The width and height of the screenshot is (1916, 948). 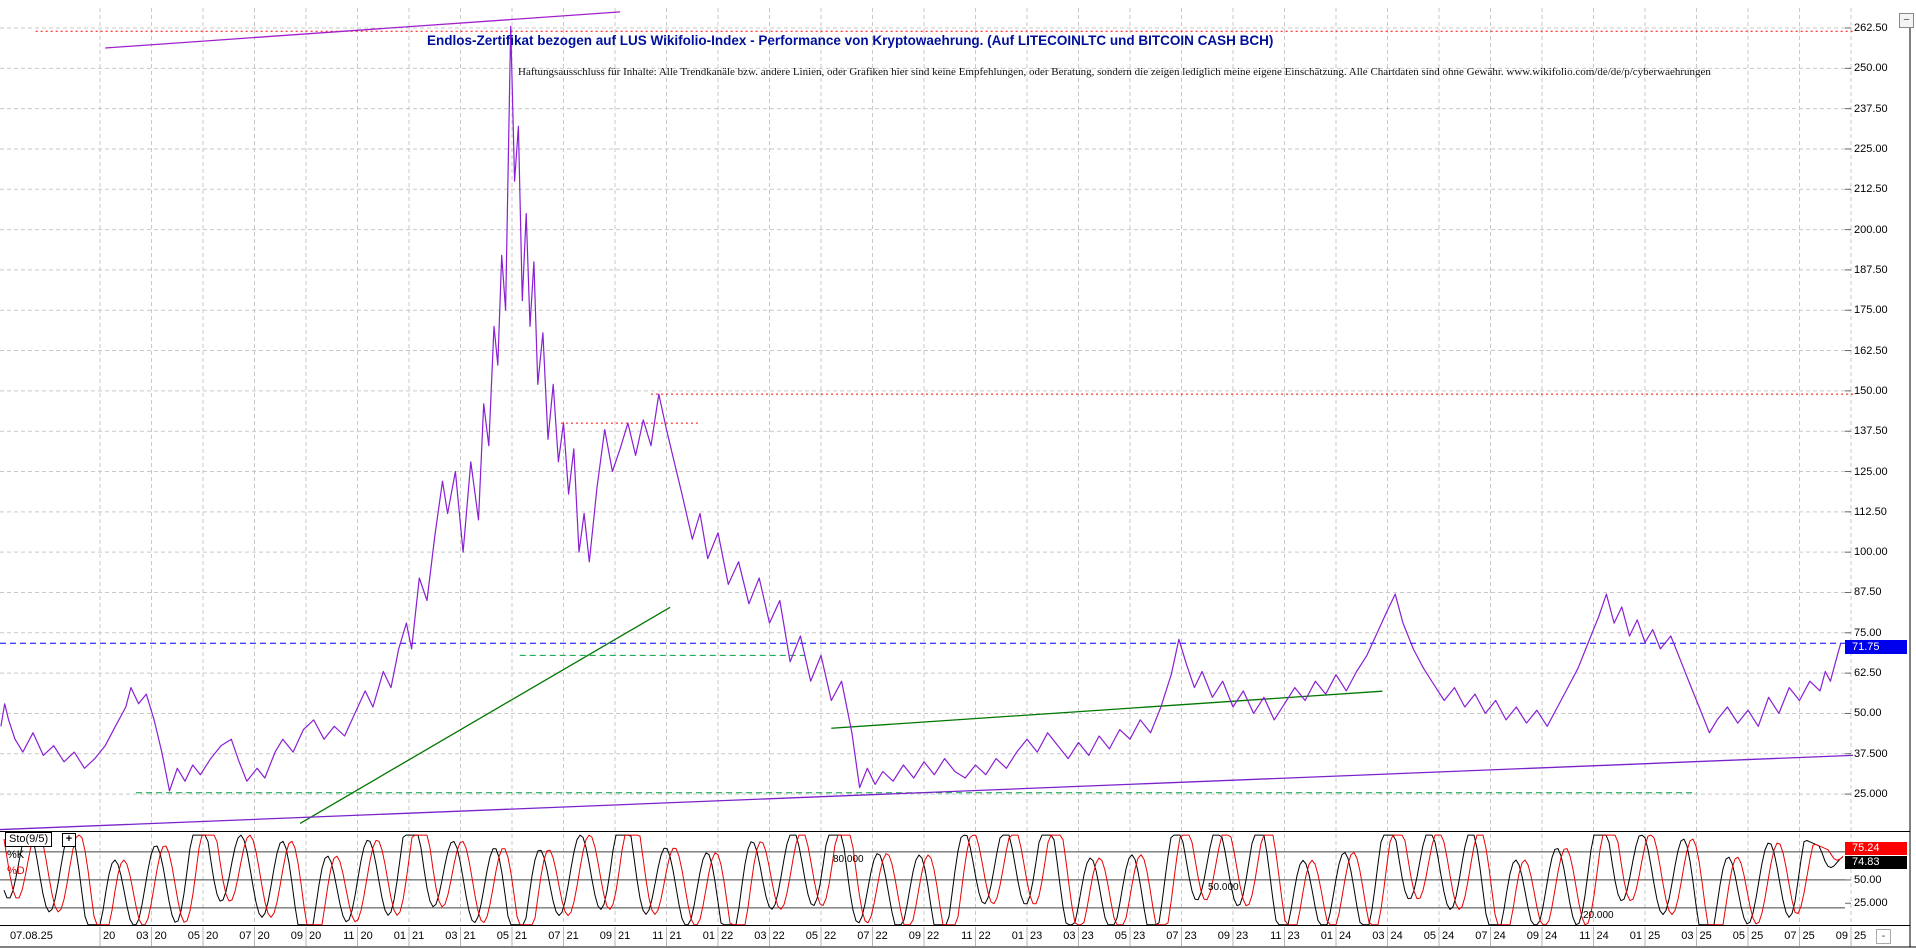 What do you see at coordinates (1871, 794) in the screenshot?
I see `y-axis-label: 25.000` at bounding box center [1871, 794].